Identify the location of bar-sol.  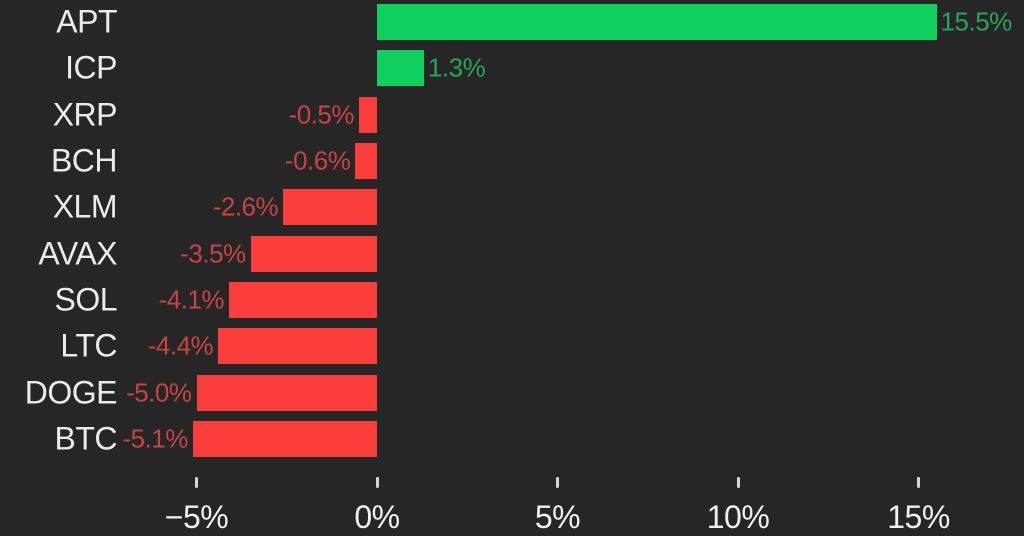
(302, 300).